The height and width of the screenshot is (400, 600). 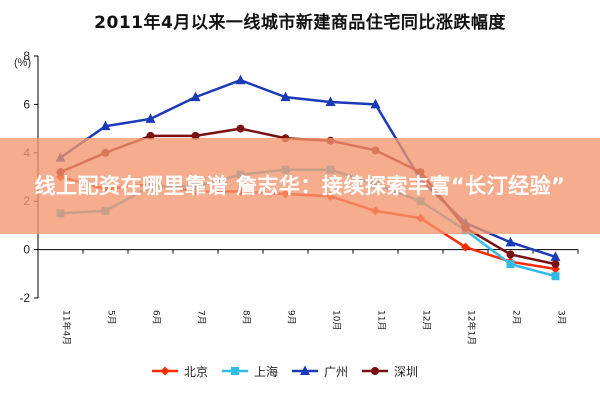 I want to click on y-axis-unit: (%), so click(x=22, y=63).